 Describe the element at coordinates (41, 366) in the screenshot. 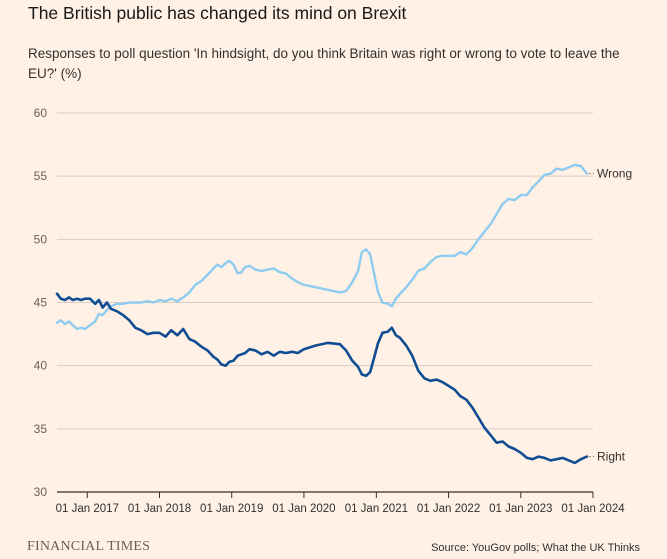

I see `y-tick-label-40: 40` at that location.